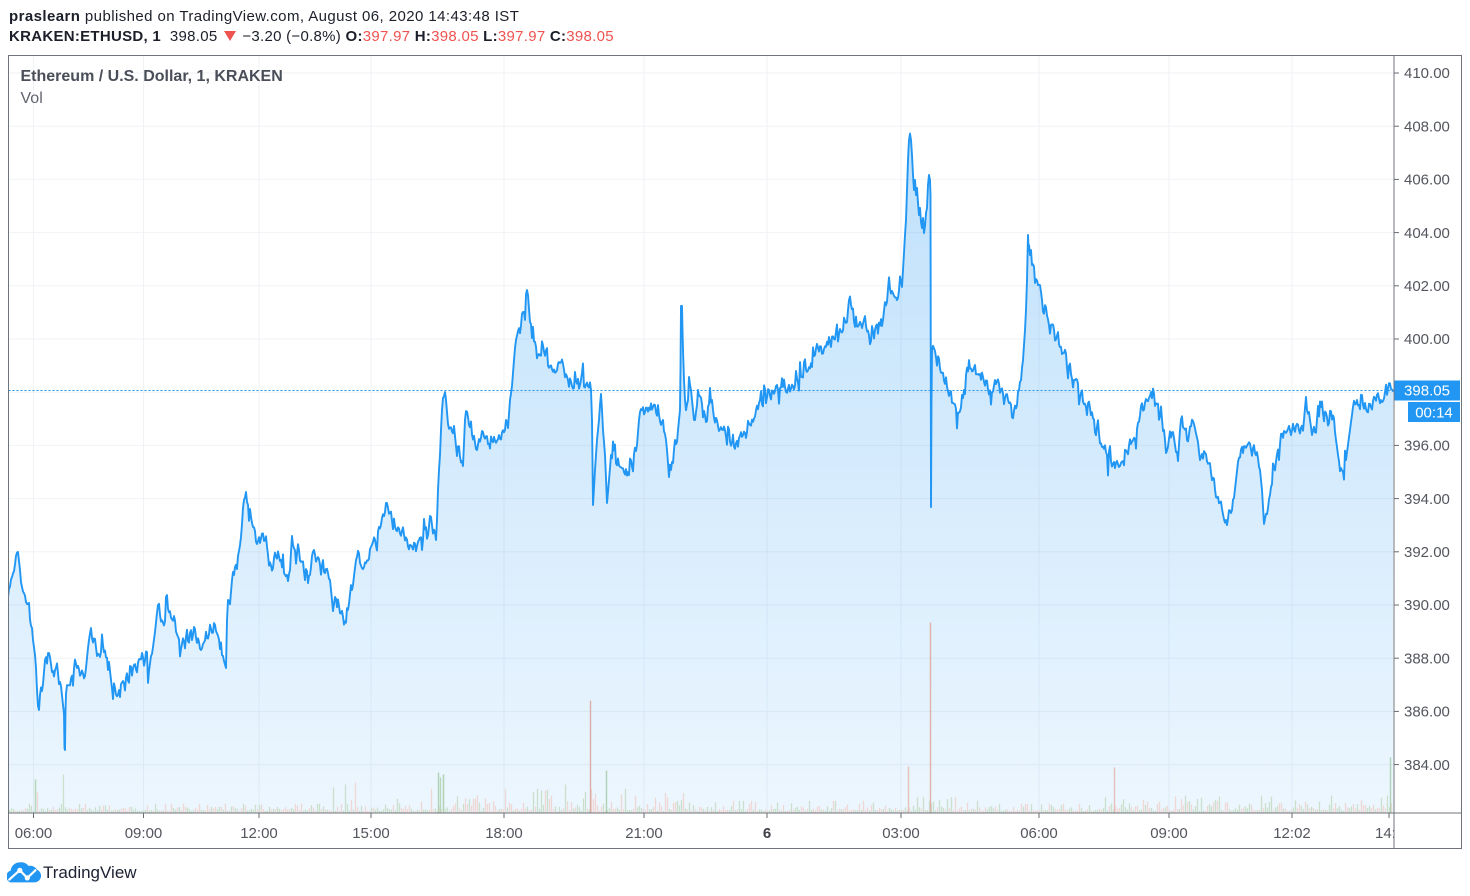 The width and height of the screenshot is (1470, 896). I want to click on svg-text: 410.00, so click(1427, 73).